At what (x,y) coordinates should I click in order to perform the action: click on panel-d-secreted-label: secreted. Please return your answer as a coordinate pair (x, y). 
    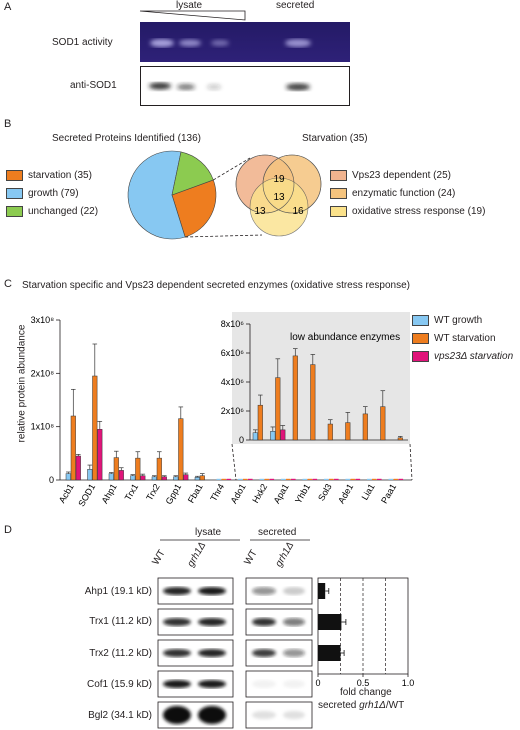
    Looking at the image, I should click on (277, 532).